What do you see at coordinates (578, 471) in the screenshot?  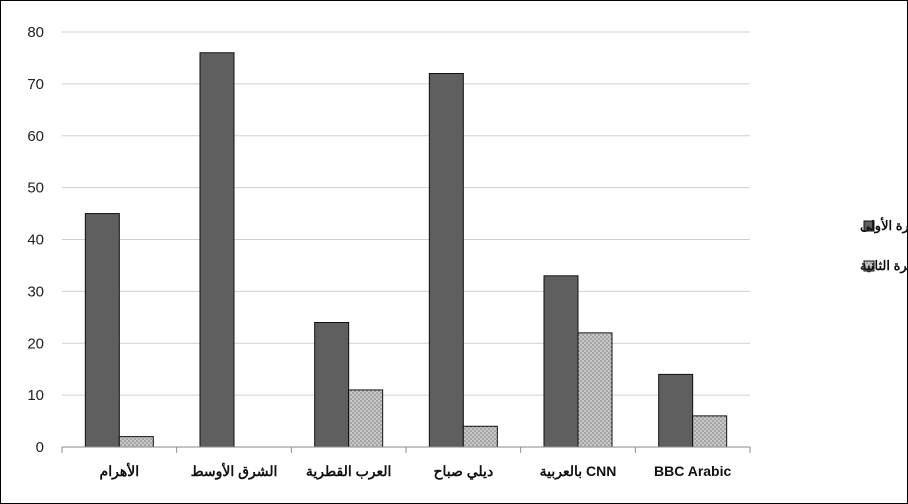 I see `category-label: CNN بالعربية` at bounding box center [578, 471].